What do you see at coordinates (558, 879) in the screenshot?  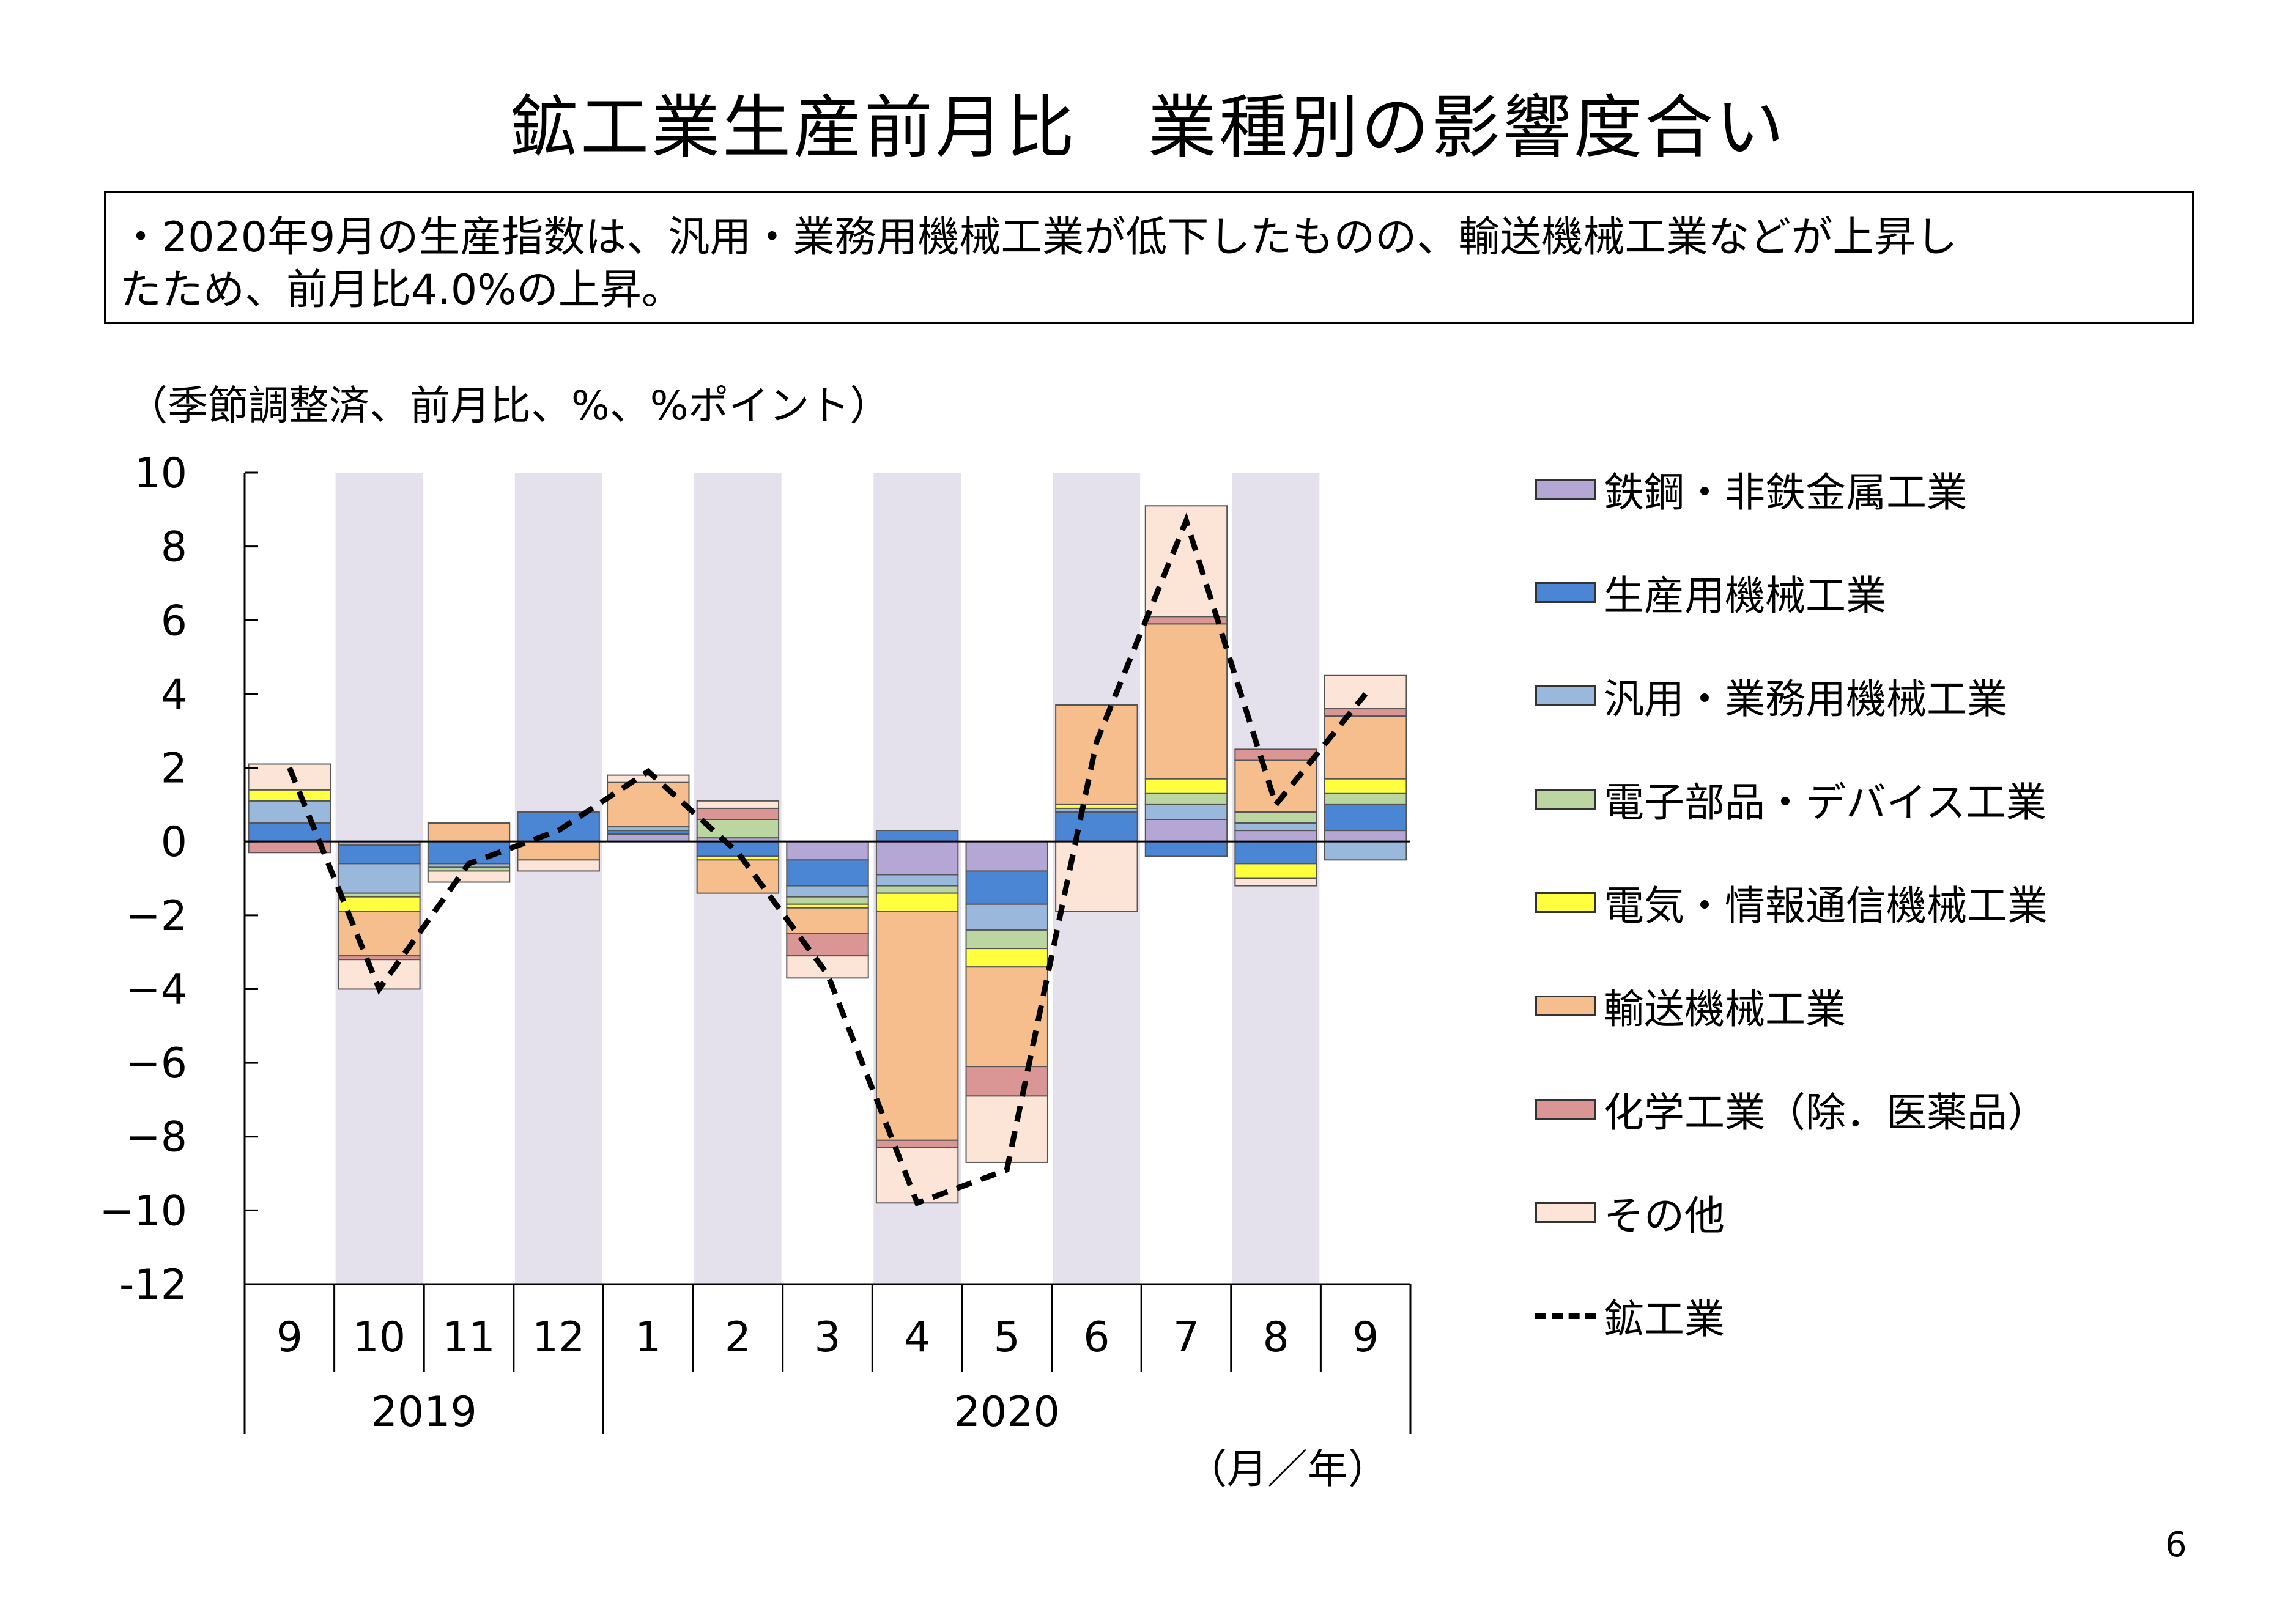 I see `shade-band` at bounding box center [558, 879].